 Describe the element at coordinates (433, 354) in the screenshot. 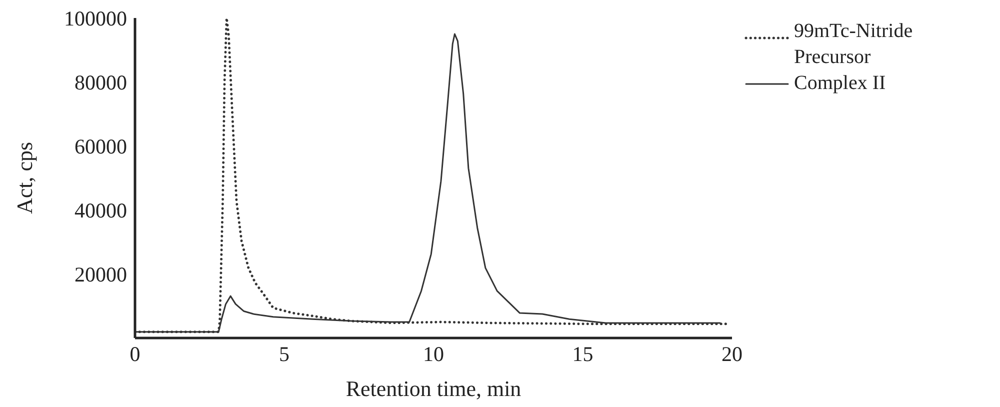

I see `x-tick-label: 10` at that location.